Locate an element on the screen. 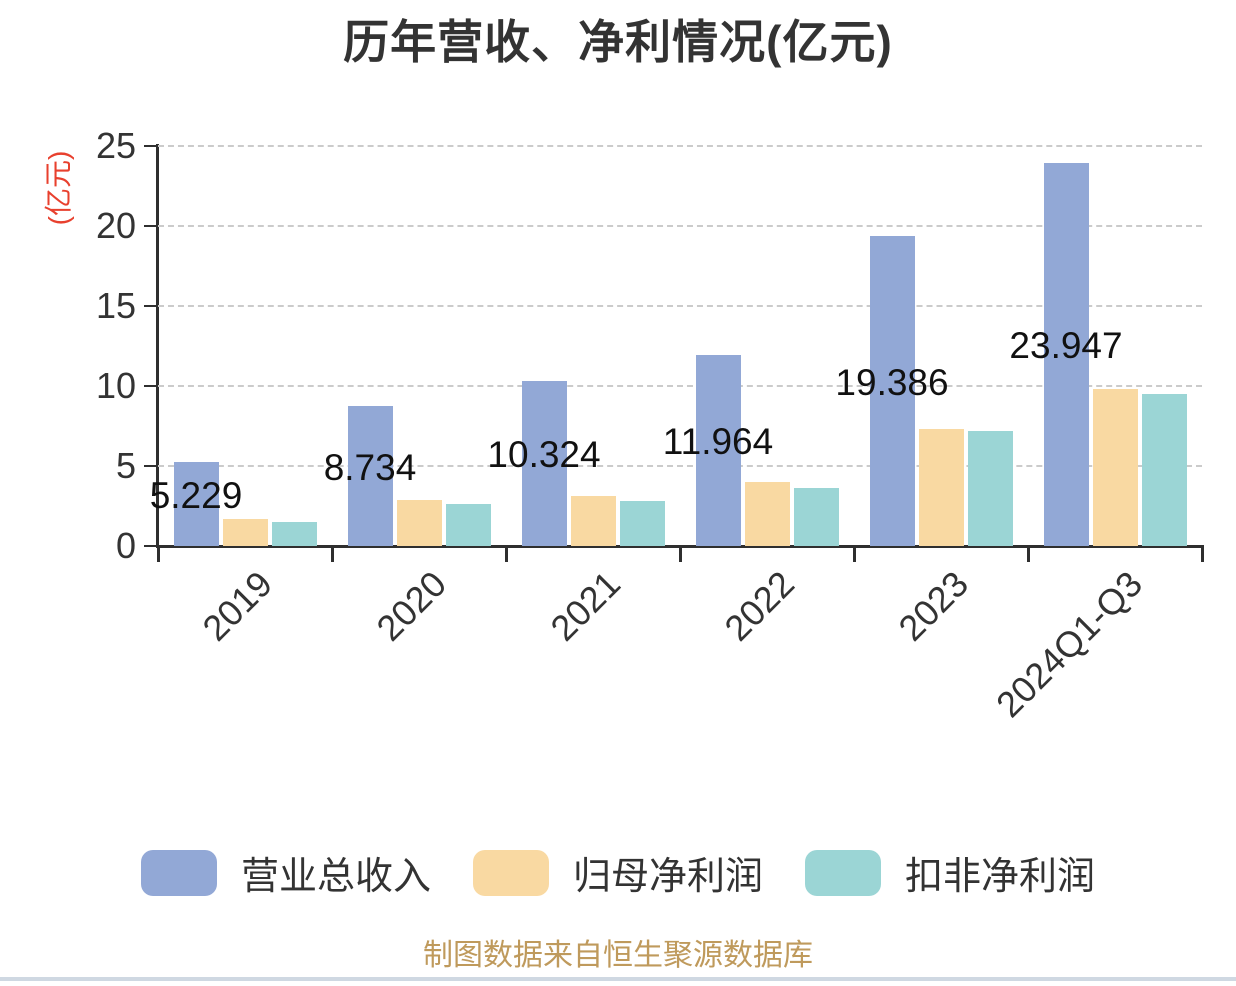 The height and width of the screenshot is (986, 1236). x-axis-label-2021: 2021 is located at coordinates (585, 606).